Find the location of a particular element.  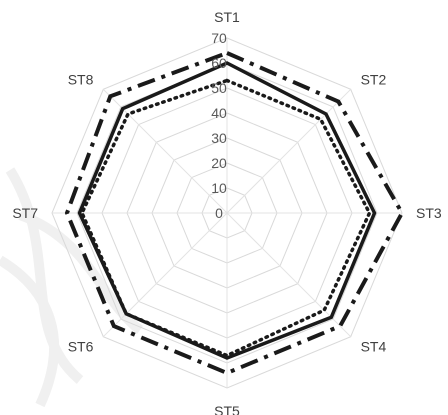

spoke-st6 is located at coordinates (165, 275).